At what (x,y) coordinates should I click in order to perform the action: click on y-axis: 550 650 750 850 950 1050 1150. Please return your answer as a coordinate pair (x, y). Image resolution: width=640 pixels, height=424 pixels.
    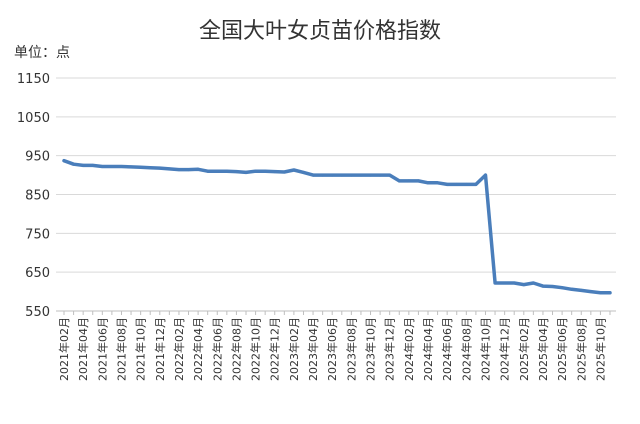
    Looking at the image, I should click on (33, 196).